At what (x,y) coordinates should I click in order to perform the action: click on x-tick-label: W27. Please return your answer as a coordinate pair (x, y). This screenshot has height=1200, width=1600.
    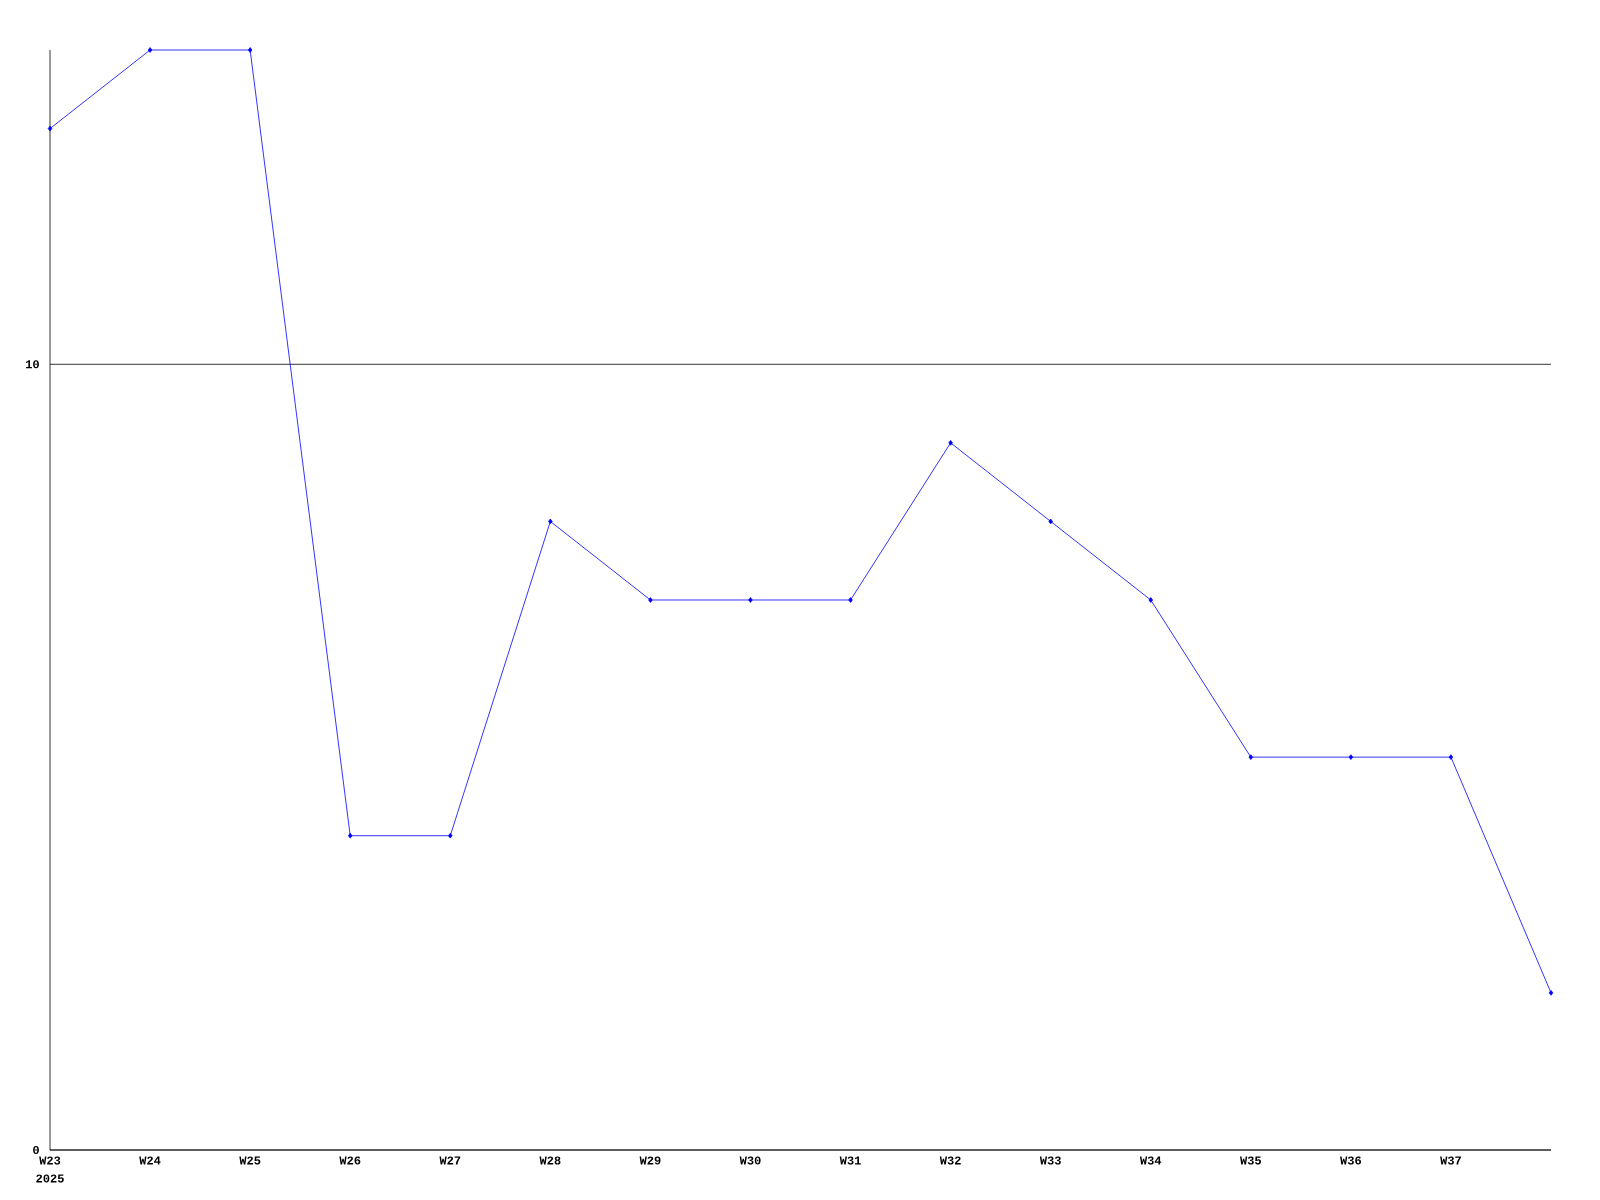
    Looking at the image, I should click on (450, 1160).